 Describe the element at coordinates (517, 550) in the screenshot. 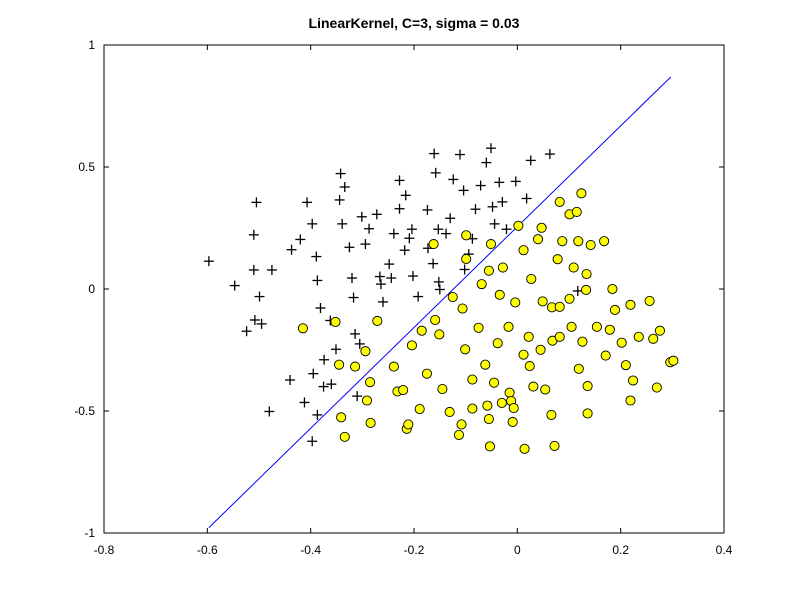

I see `x-tick-label: 0` at that location.